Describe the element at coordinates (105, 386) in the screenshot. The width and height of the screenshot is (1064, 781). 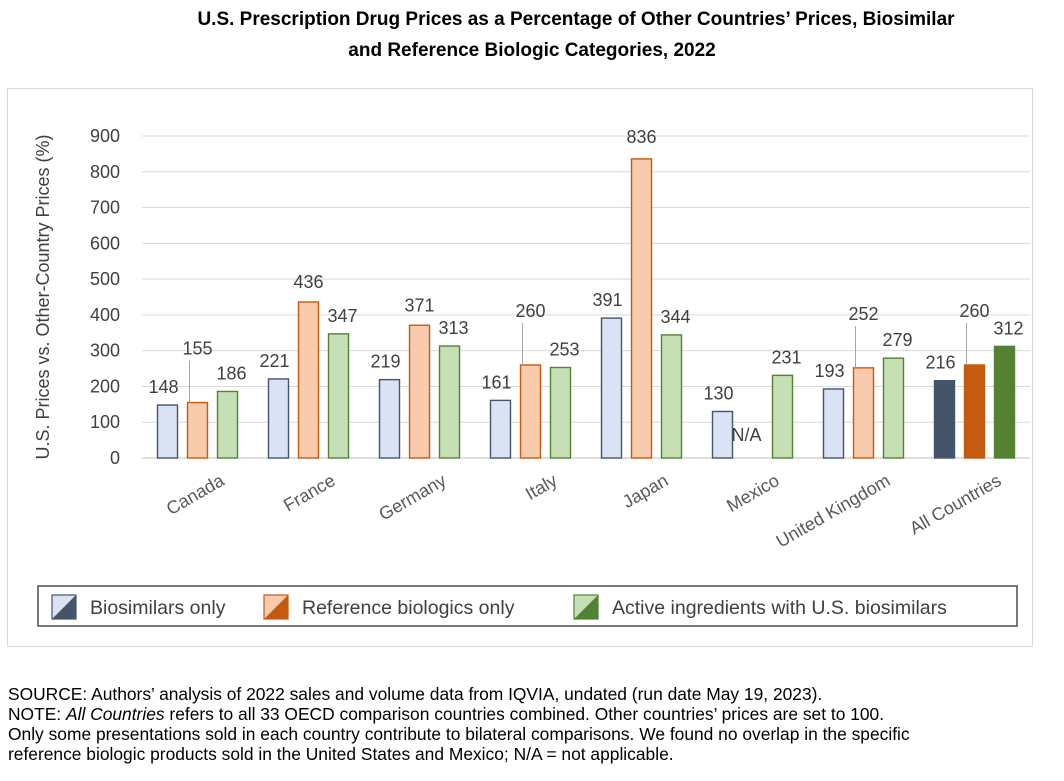
I see `y-tick-label: 200` at that location.